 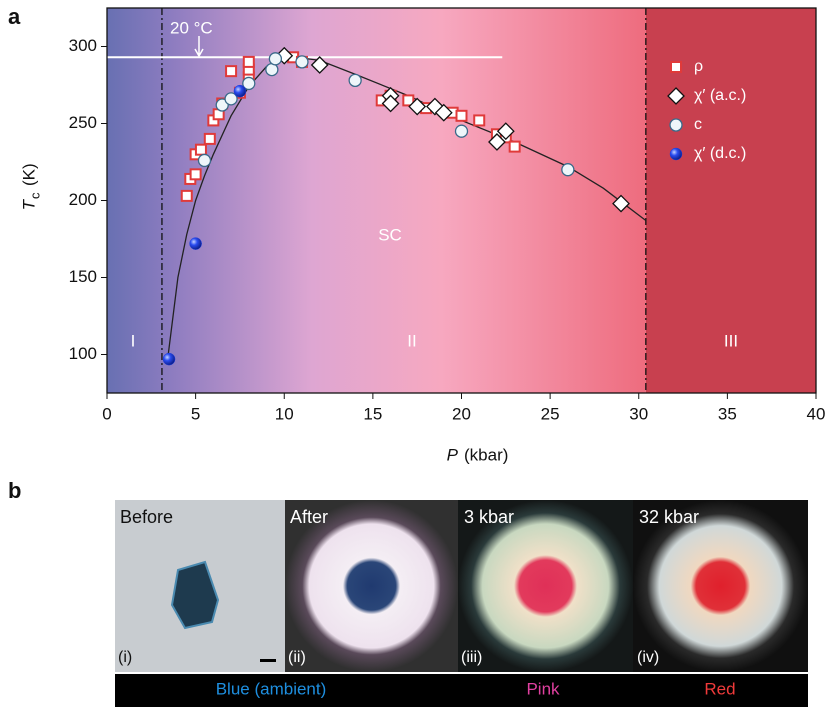 What do you see at coordinates (720, 95) in the screenshot?
I see `legend-label: χ′ (a.c.)` at bounding box center [720, 95].